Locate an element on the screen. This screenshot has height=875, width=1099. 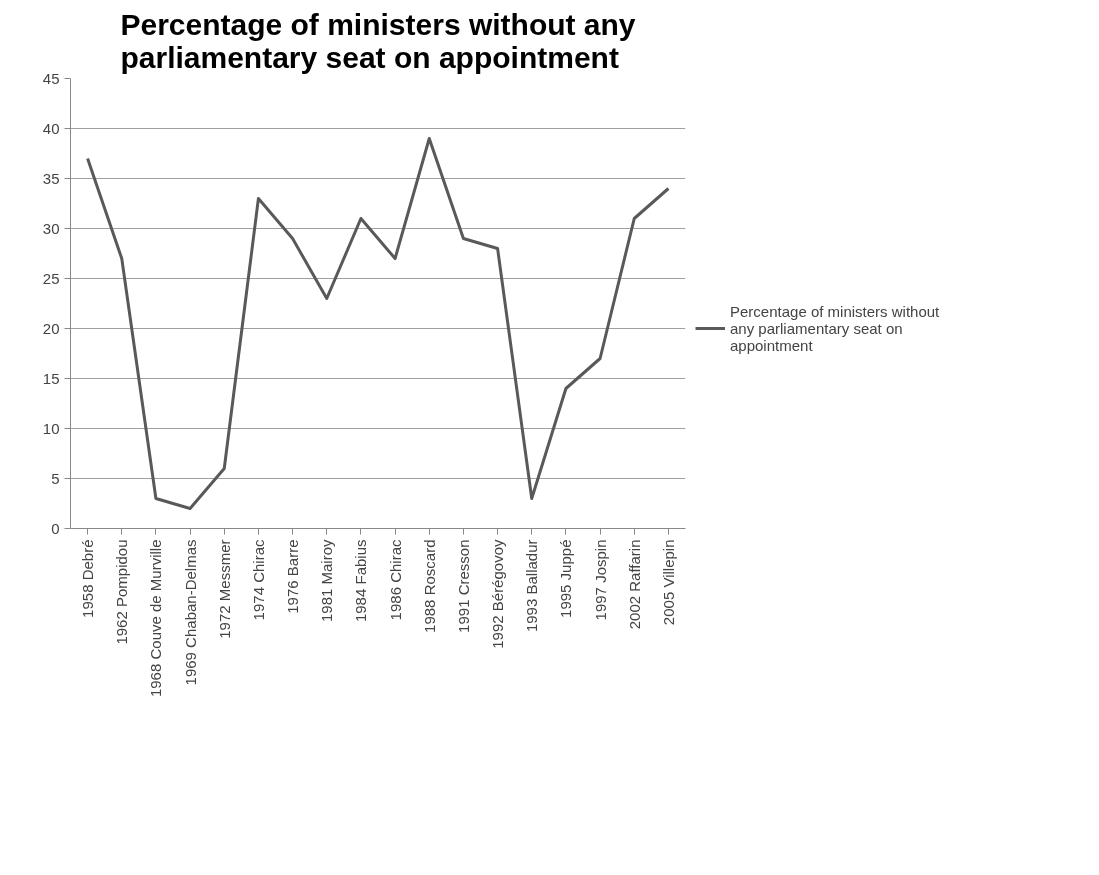
x-tick-label: 1969 Chaban-Delmas is located at coordinates (190, 612).